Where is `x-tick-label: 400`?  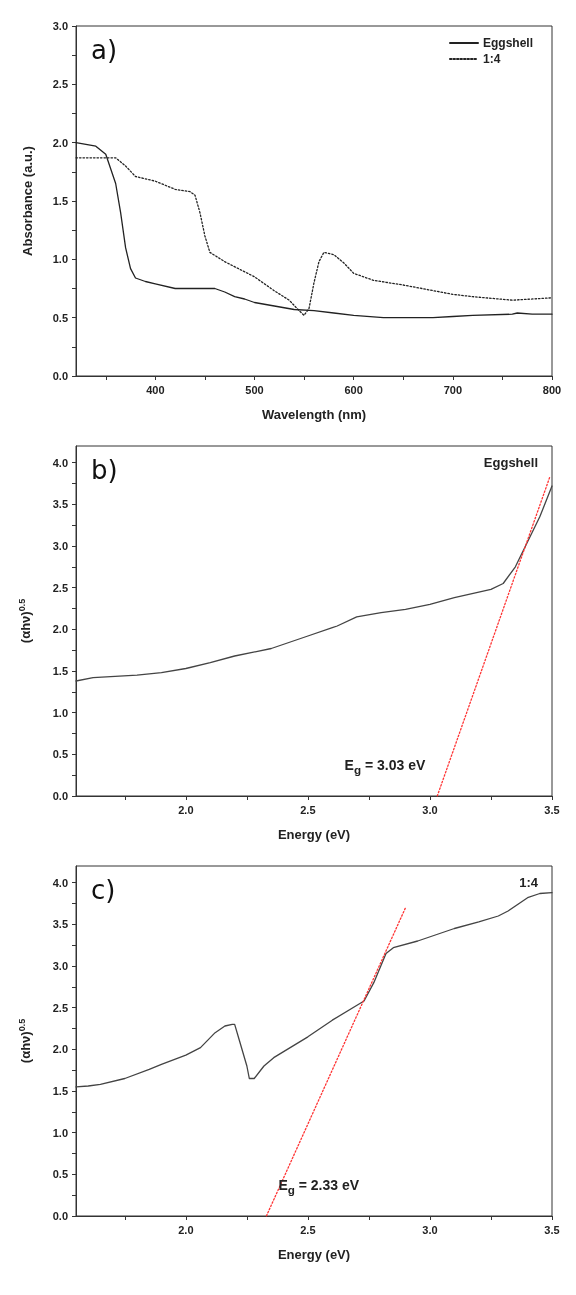 x-tick-label: 400 is located at coordinates (155, 389).